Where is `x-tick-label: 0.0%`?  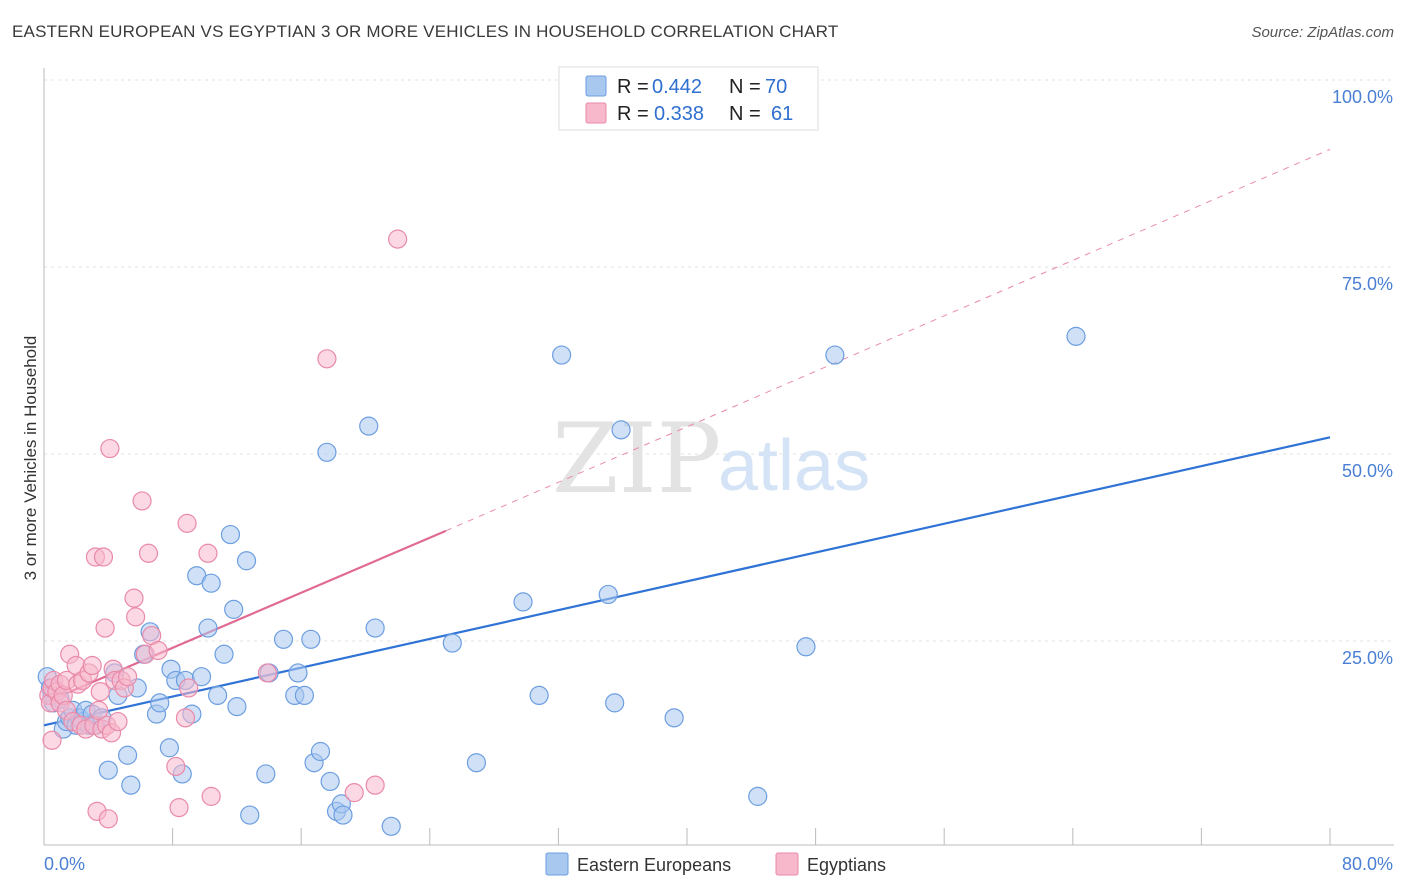 x-tick-label: 0.0% is located at coordinates (64, 864).